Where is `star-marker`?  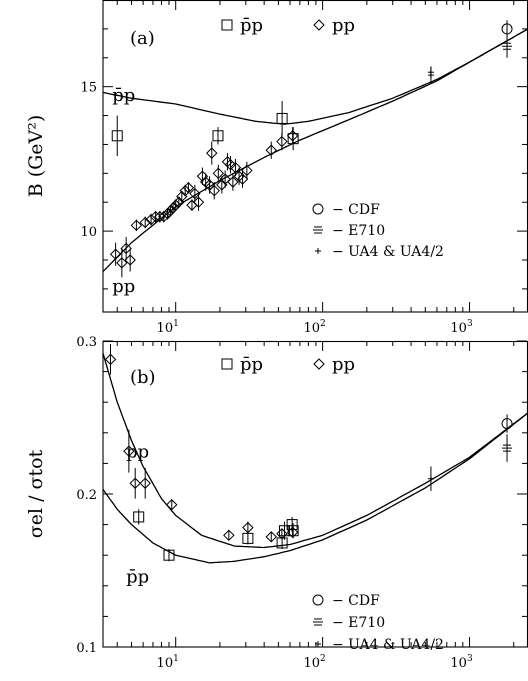
star-marker is located at coordinates (430, 72).